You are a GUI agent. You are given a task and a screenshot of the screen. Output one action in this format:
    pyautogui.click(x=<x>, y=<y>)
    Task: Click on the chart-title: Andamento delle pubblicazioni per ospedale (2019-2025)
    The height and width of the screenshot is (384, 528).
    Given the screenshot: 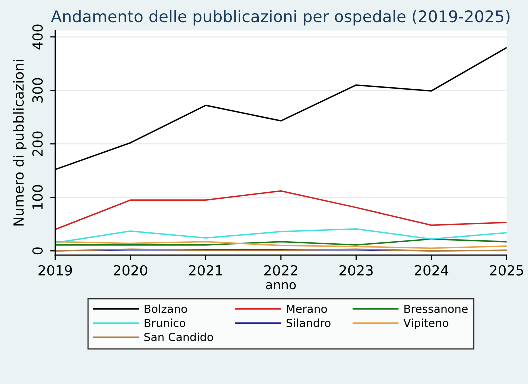 What is the action you would take?
    pyautogui.click(x=280, y=18)
    